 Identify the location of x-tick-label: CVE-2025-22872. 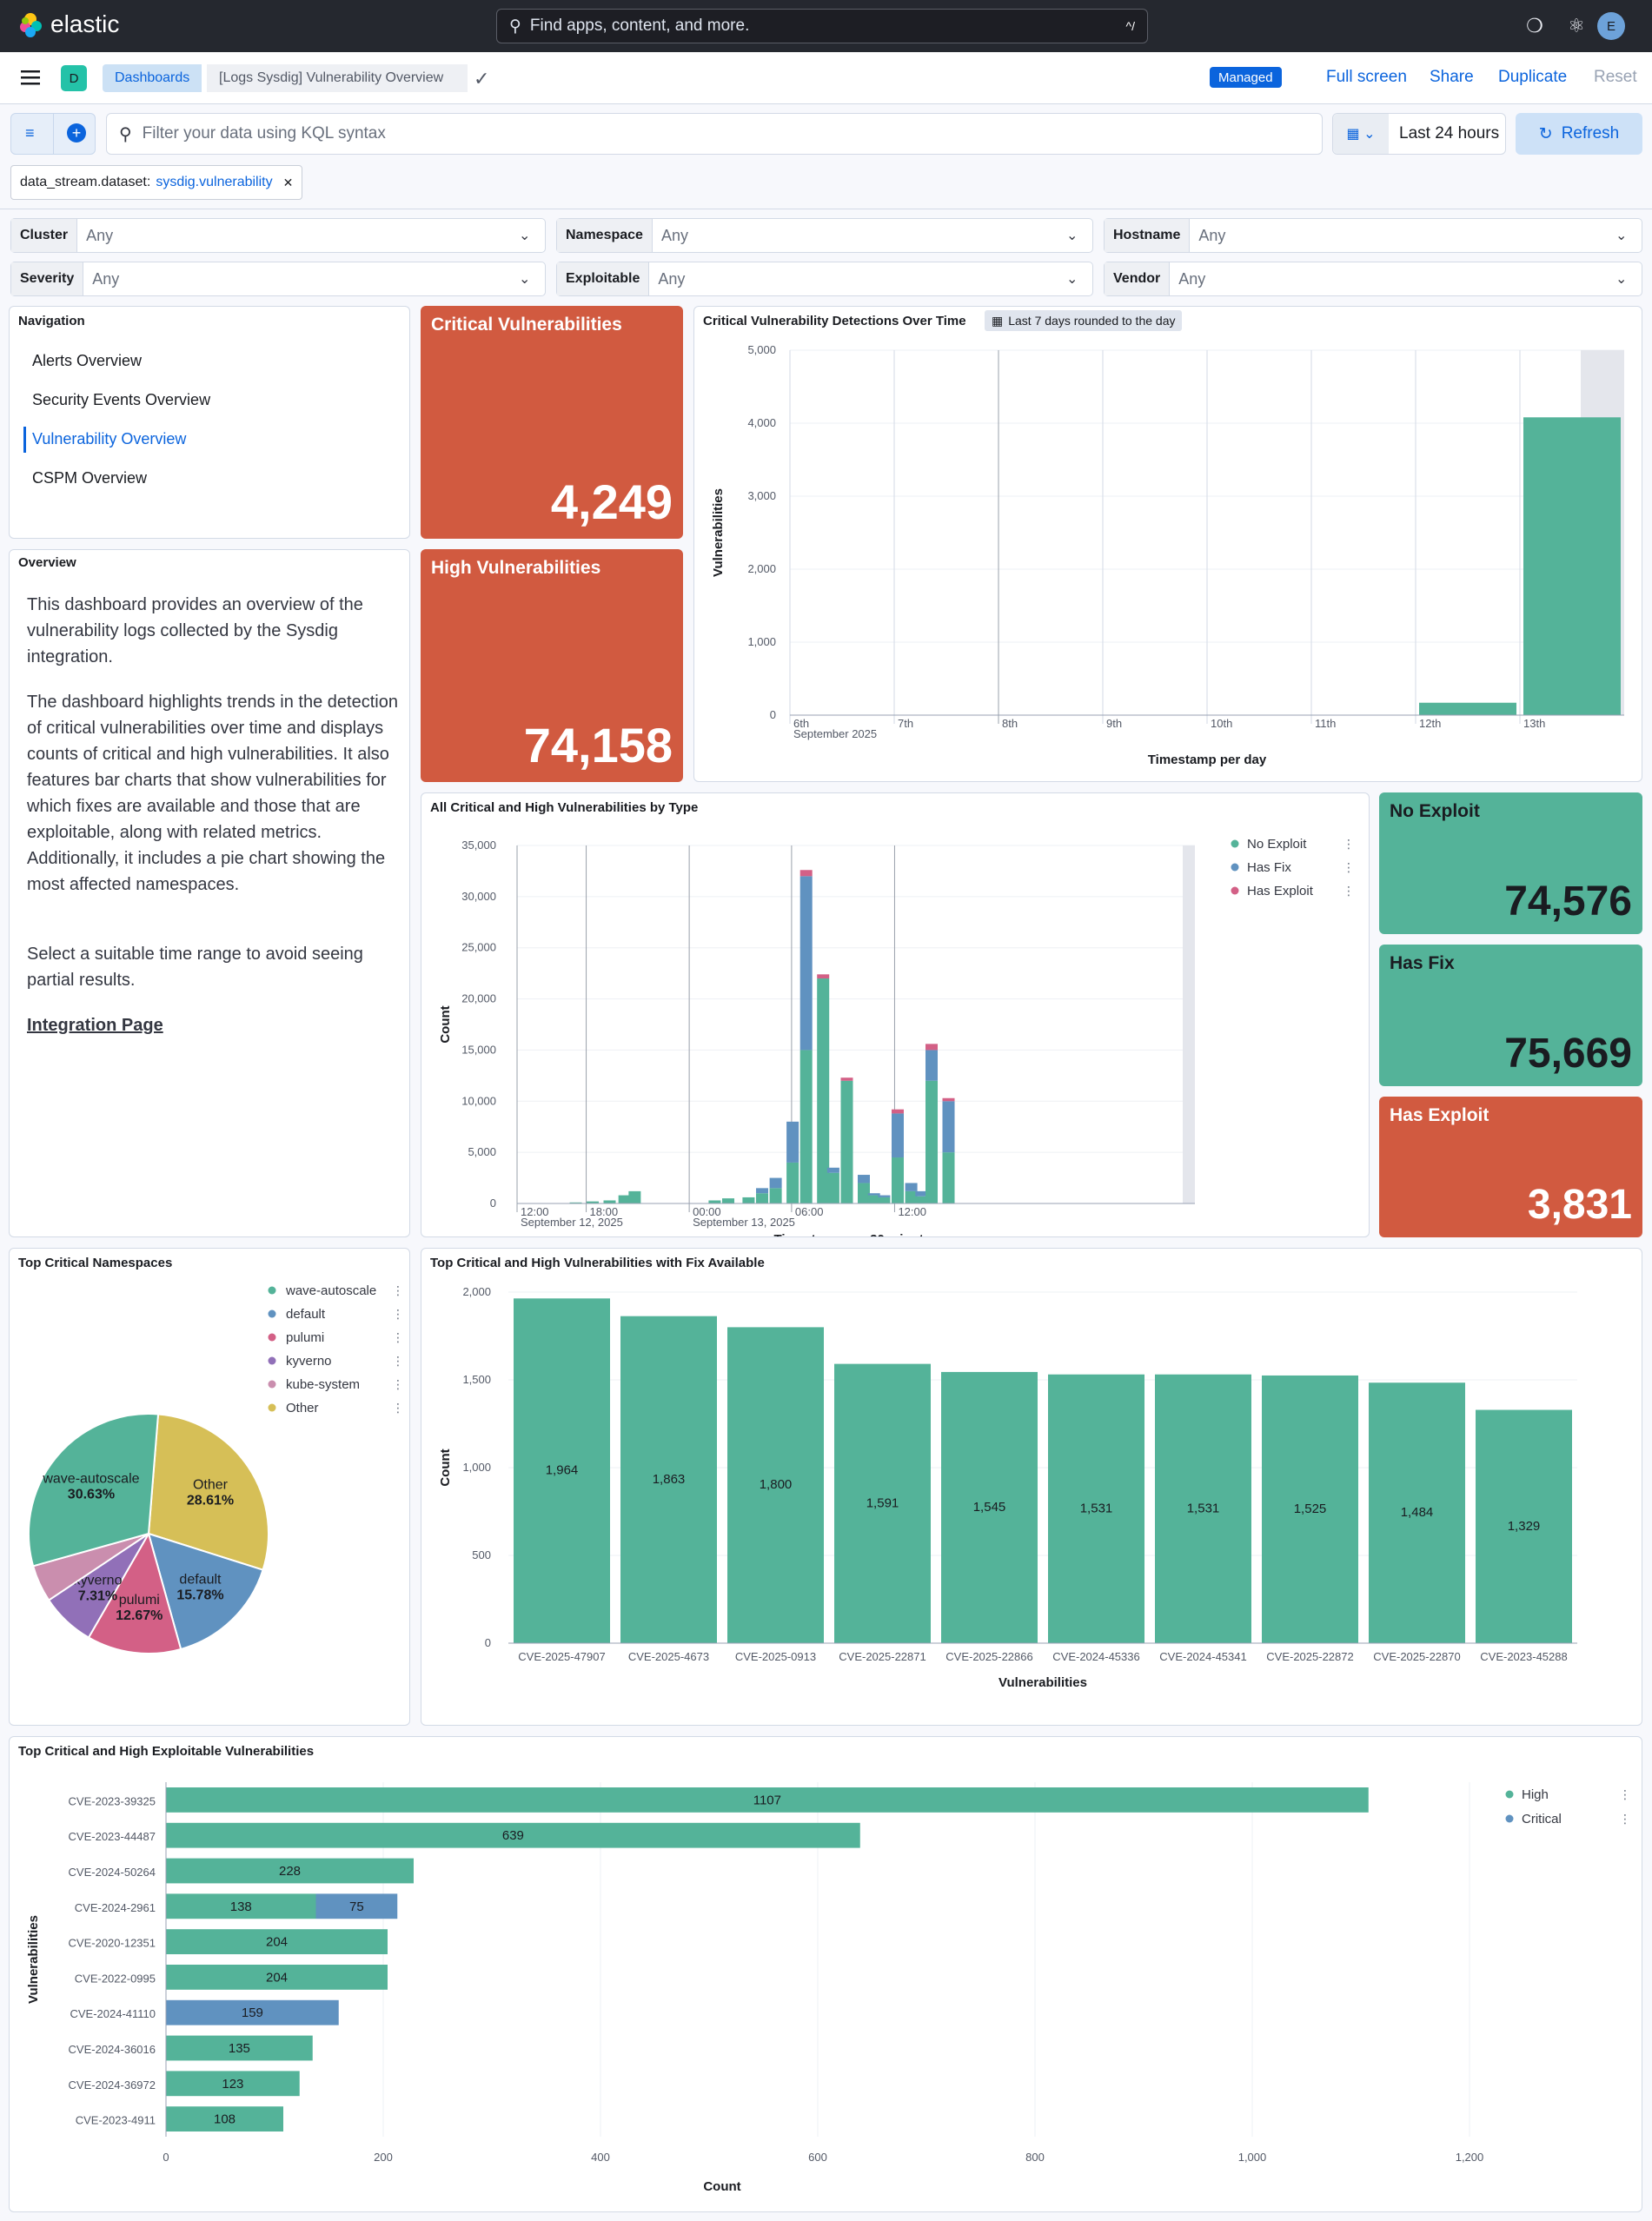
(1309, 1656).